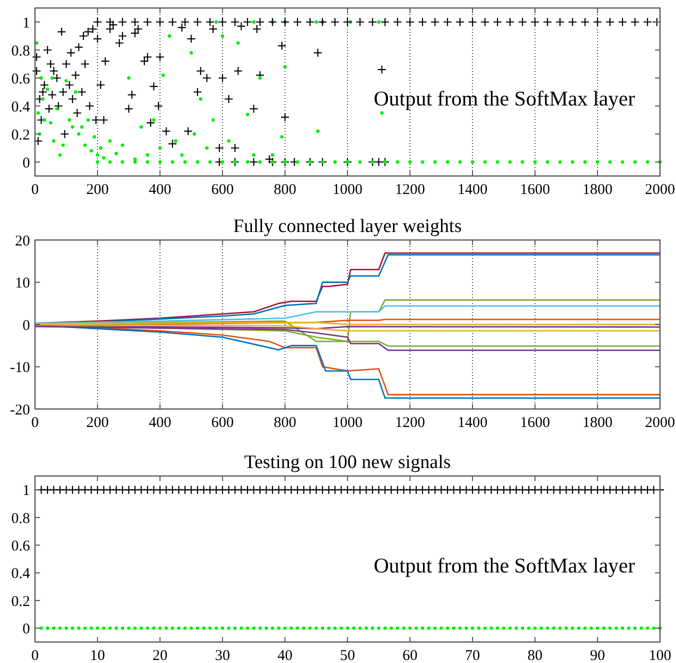 This screenshot has width=676, height=663. I want to click on y-tick-label: -10, so click(20, 368).